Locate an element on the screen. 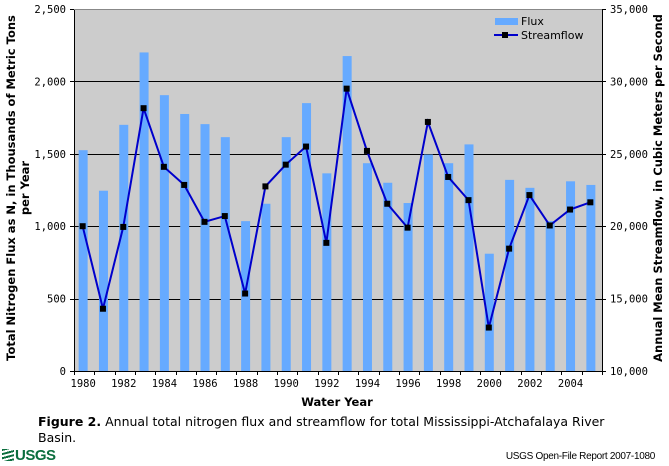  legend-streamflow-marker is located at coordinates (505, 35).